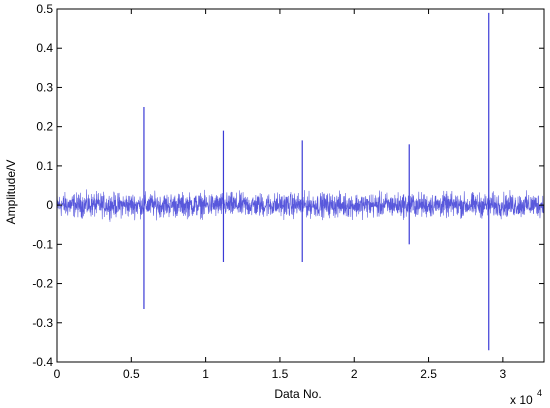  What do you see at coordinates (42, 244) in the screenshot?
I see `y-tick-label: -0.1` at bounding box center [42, 244].